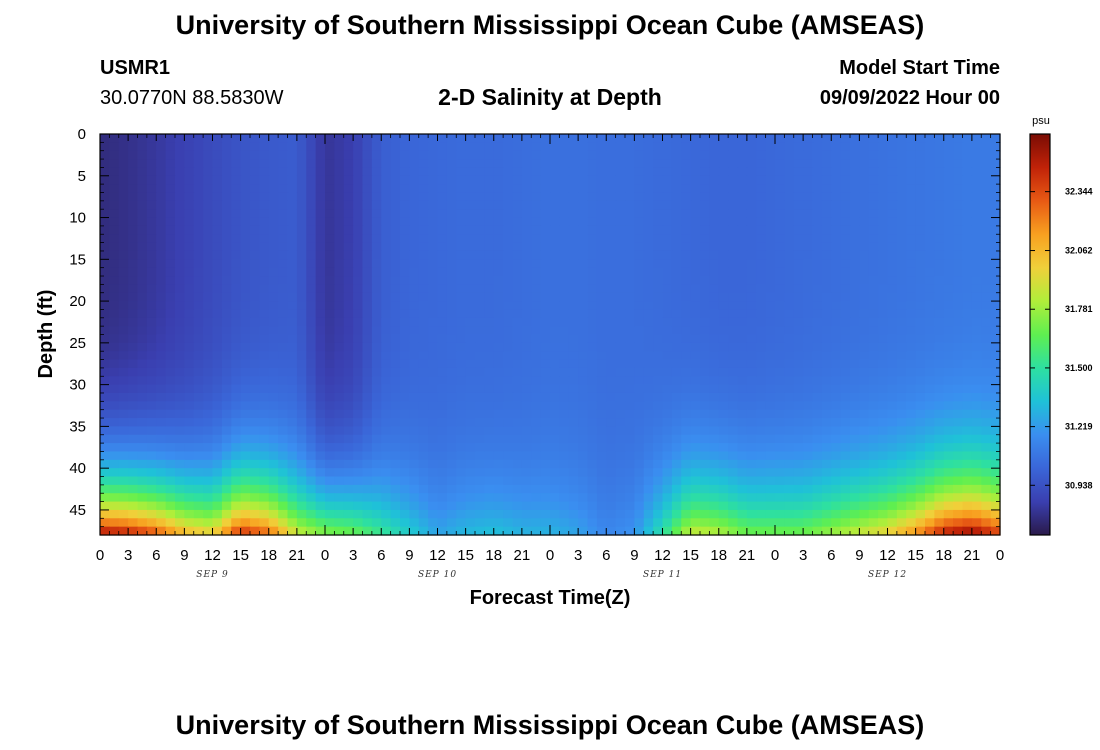  Describe the element at coordinates (192, 98) in the screenshot. I see `station-location: 30.0770N 88.5830W` at that location.